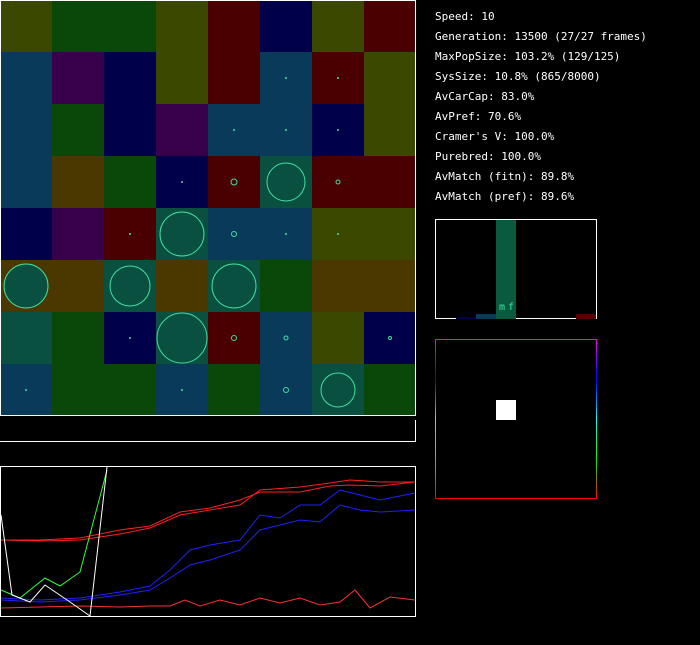 This screenshot has height=645, width=700. I want to click on histogram-label: m, so click(502, 307).